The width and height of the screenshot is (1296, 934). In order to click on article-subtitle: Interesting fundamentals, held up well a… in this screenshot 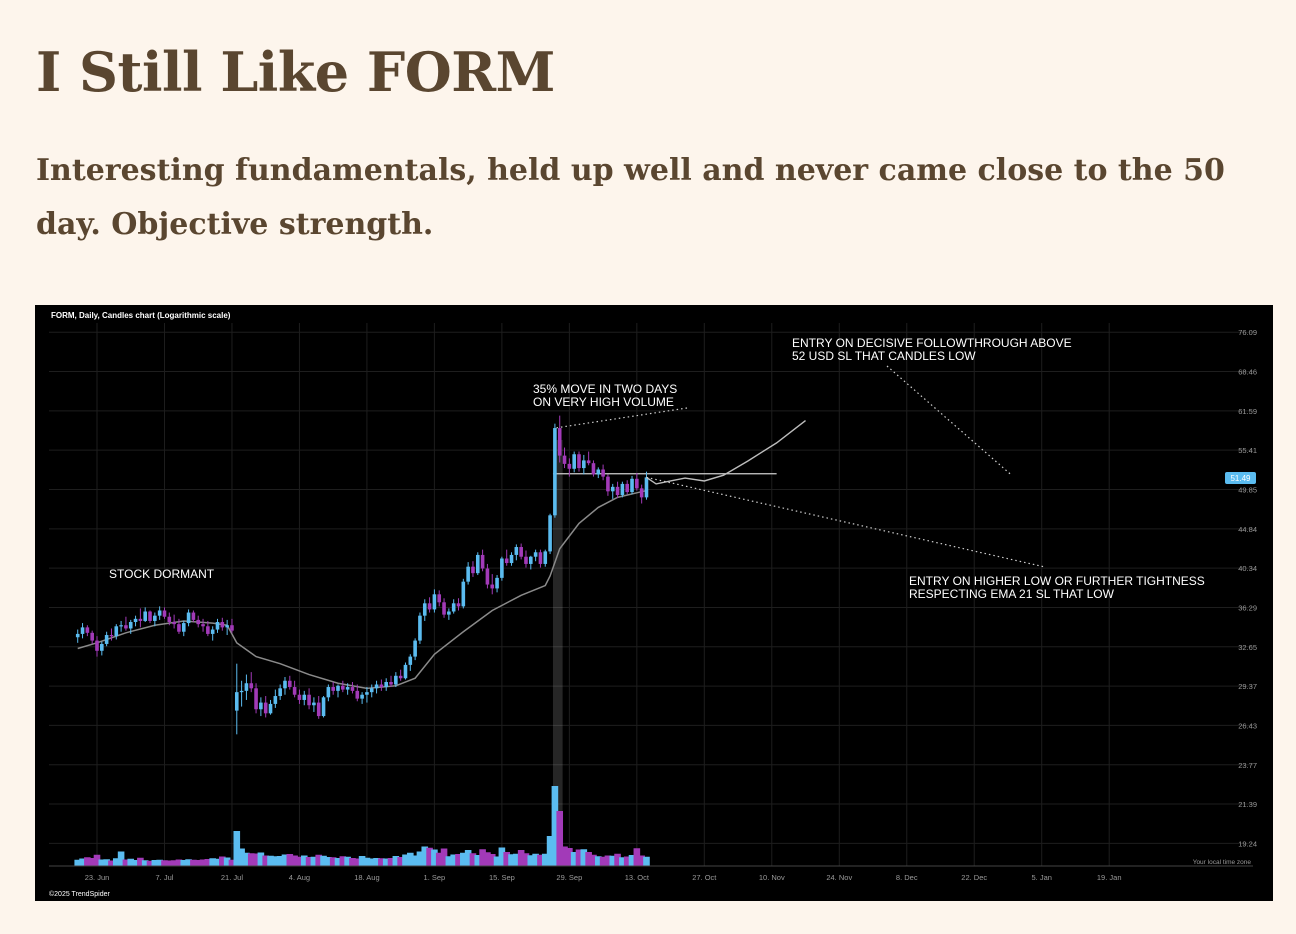, I will do `click(630, 197)`.